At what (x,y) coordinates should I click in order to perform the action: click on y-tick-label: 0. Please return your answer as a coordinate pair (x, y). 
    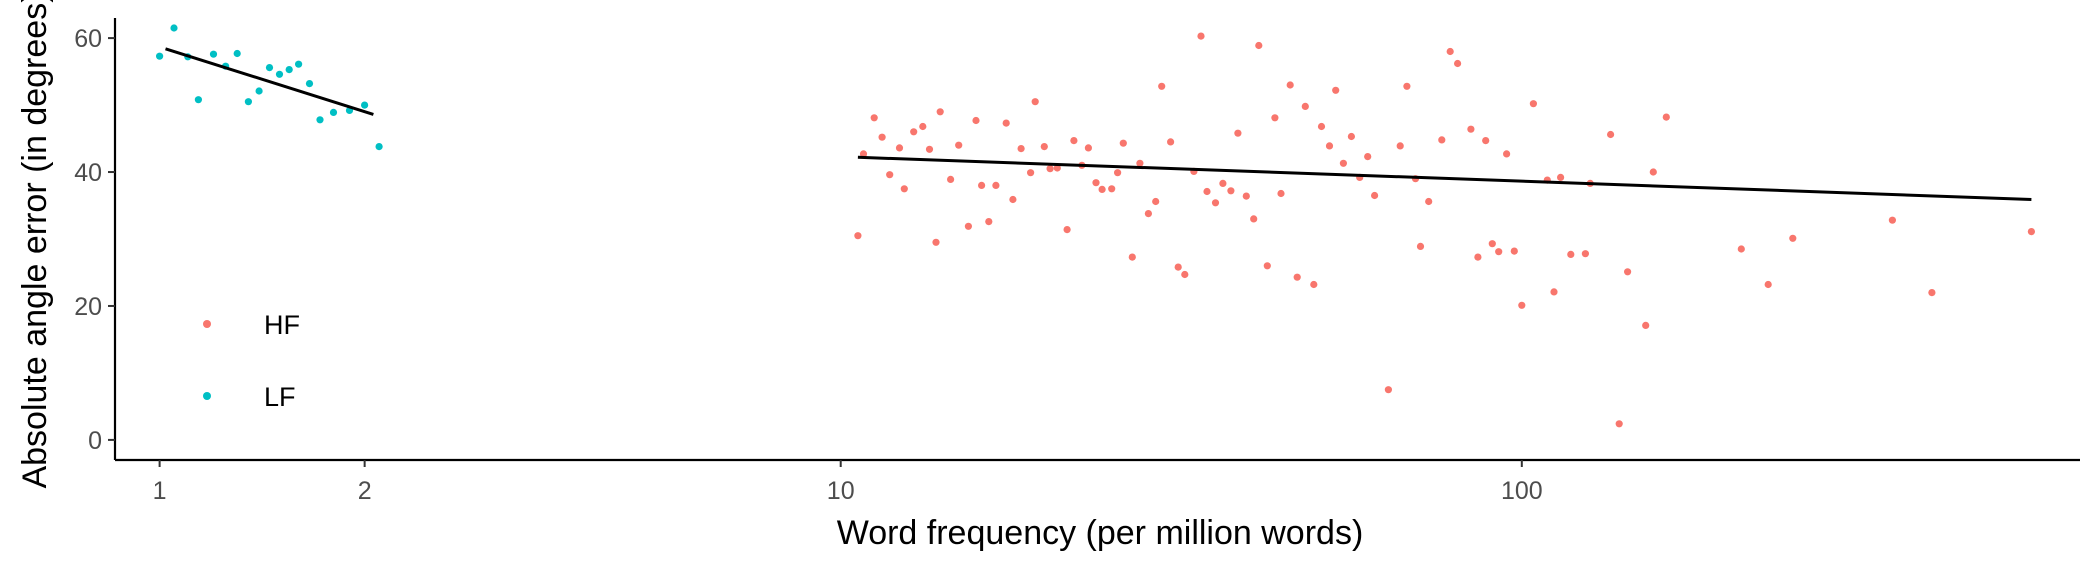
    Looking at the image, I should click on (95, 441).